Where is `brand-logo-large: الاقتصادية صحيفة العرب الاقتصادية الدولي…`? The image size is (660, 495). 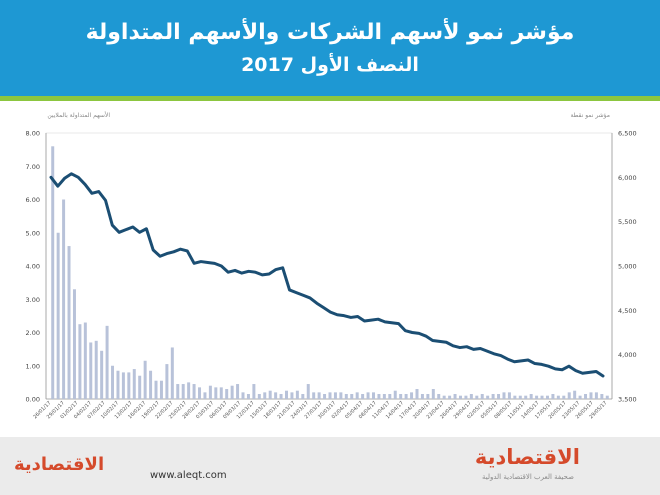 brand-logo-large: الاقتصادية صحيفة العرب الاقتصادية الدولي… is located at coordinates (525, 467).